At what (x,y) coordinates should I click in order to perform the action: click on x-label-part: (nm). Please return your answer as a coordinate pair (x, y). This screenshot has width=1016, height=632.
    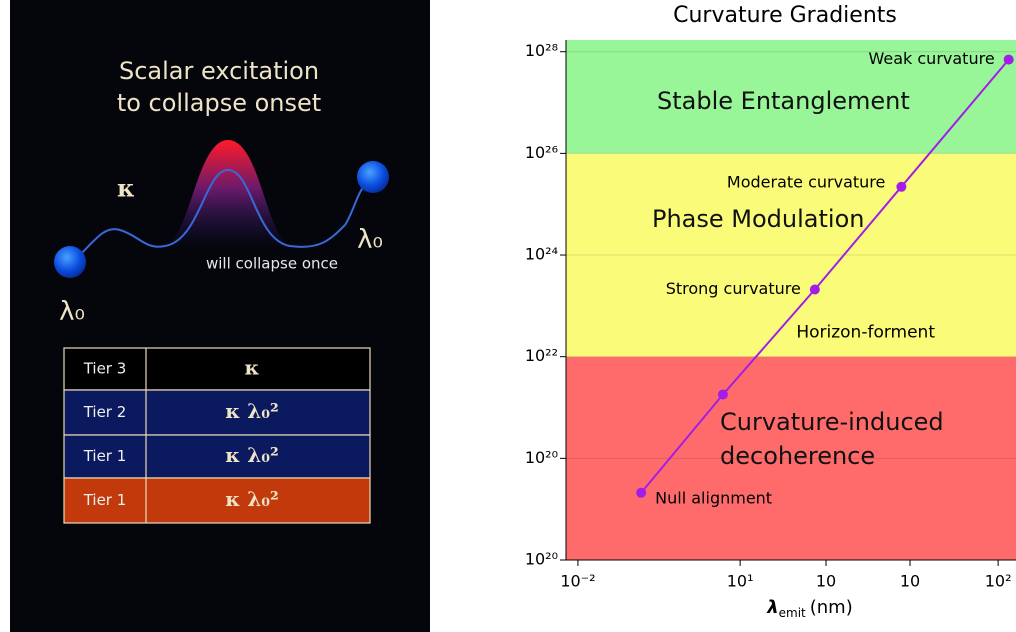
    Looking at the image, I should click on (831, 607).